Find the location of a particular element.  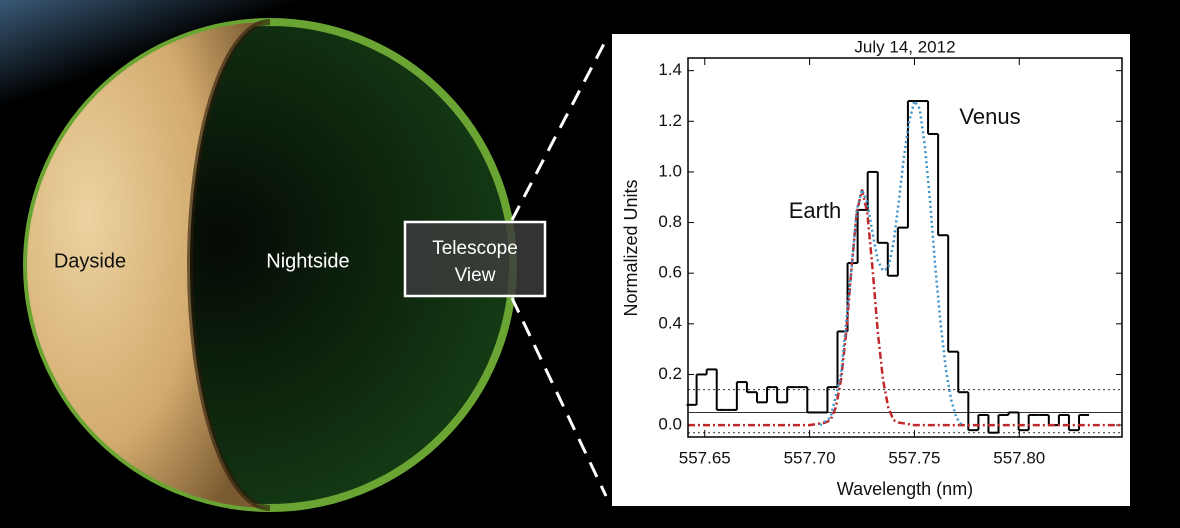

terminator is located at coordinates (229, 265).